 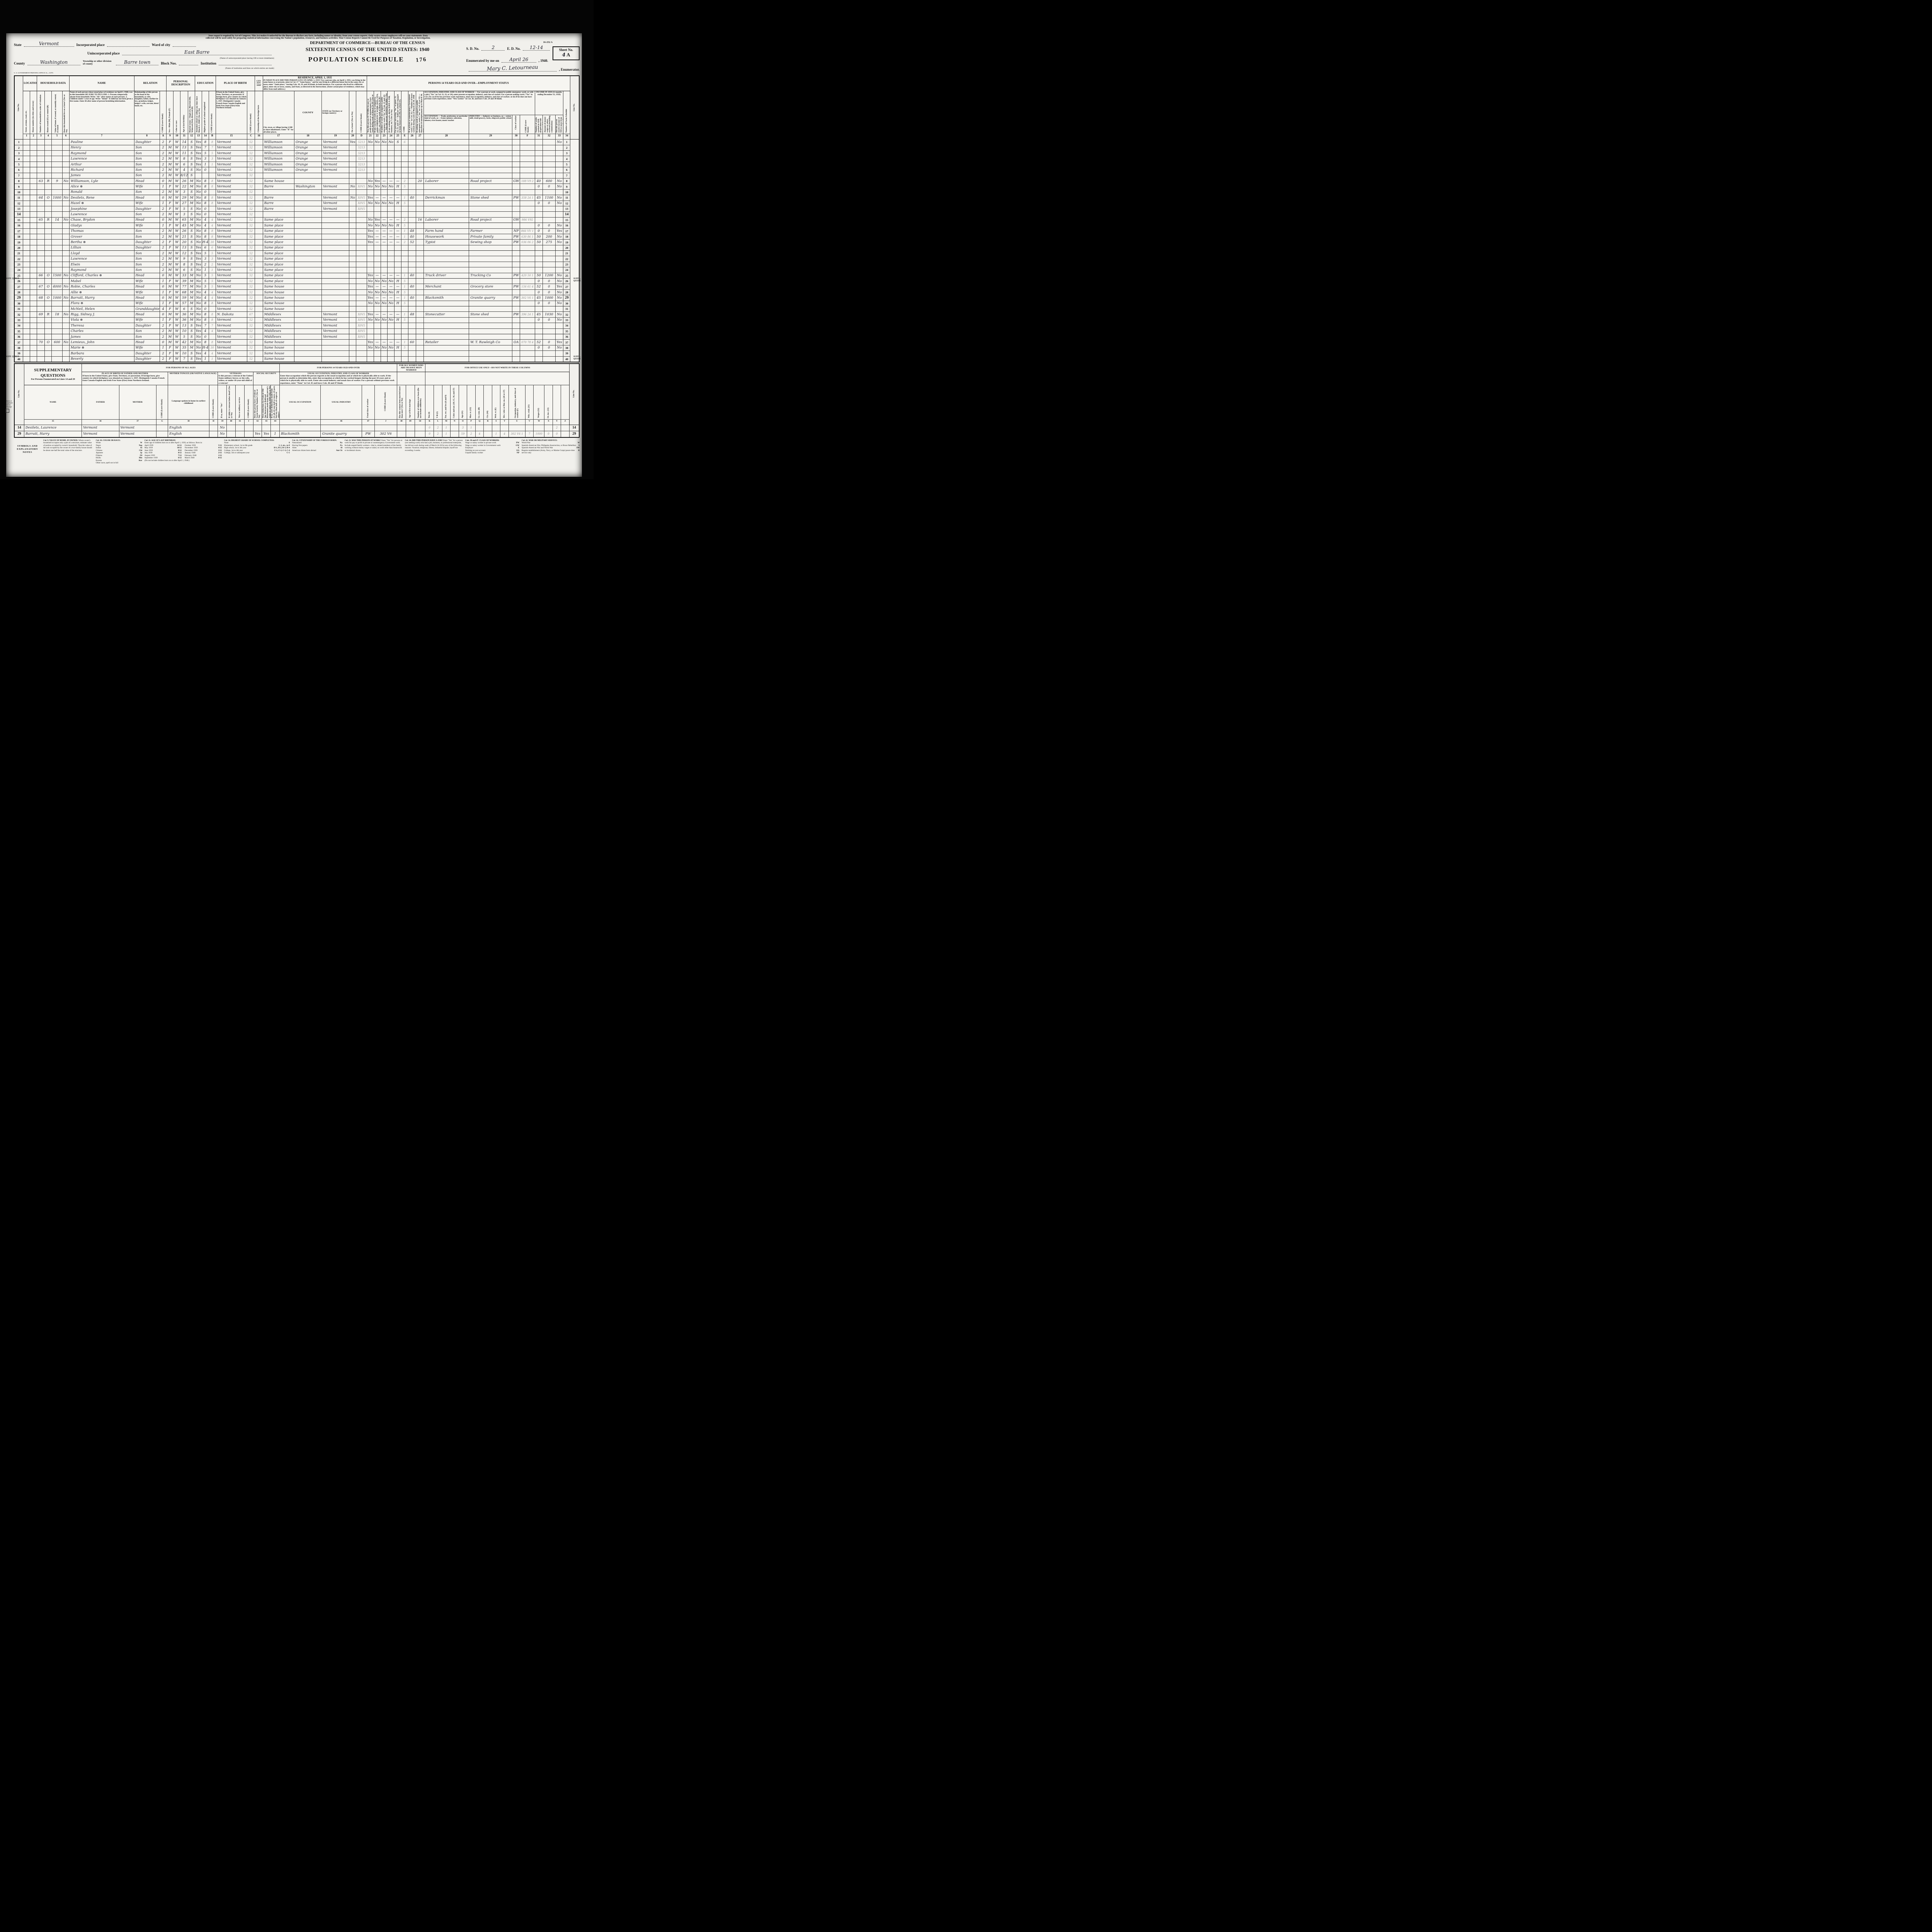 I want to click on cell: 5, so click(x=212, y=287).